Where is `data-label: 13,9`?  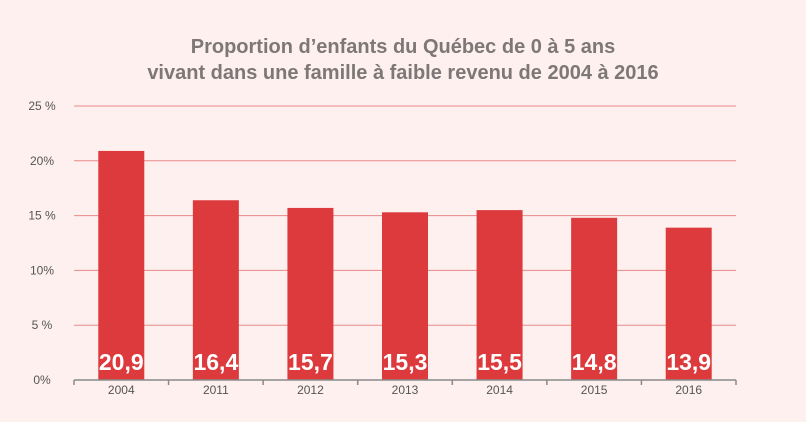 data-label: 13,9 is located at coordinates (688, 362).